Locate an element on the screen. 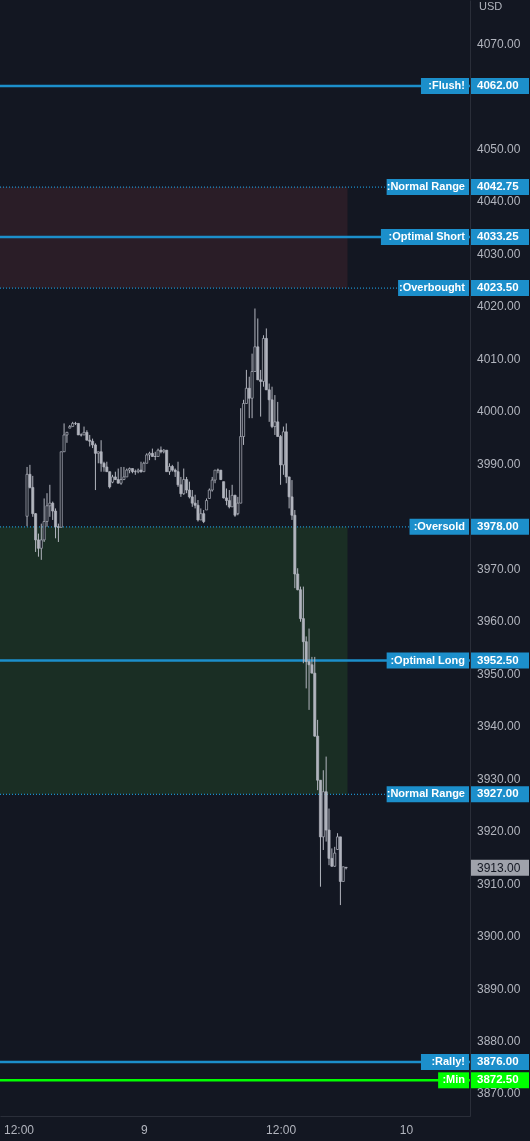 This screenshot has height=1141, width=530. y-axis-title: USD is located at coordinates (491, 6).